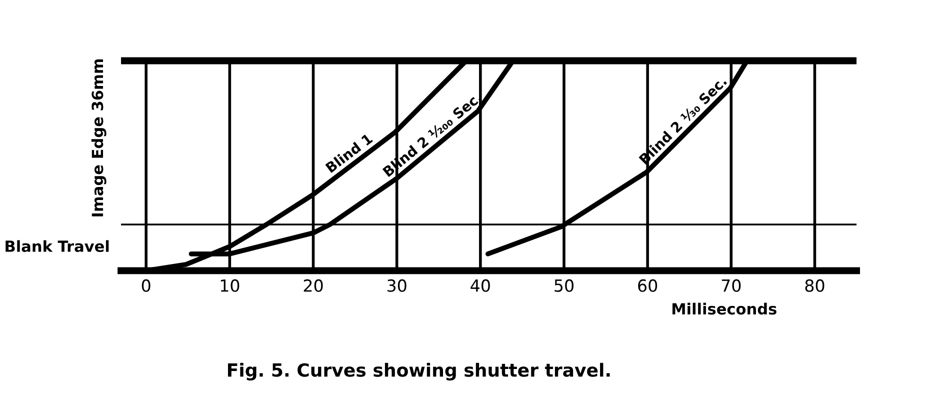 This screenshot has height=404, width=931. What do you see at coordinates (814, 285) in the screenshot?
I see `x-tick-label: 80` at bounding box center [814, 285].